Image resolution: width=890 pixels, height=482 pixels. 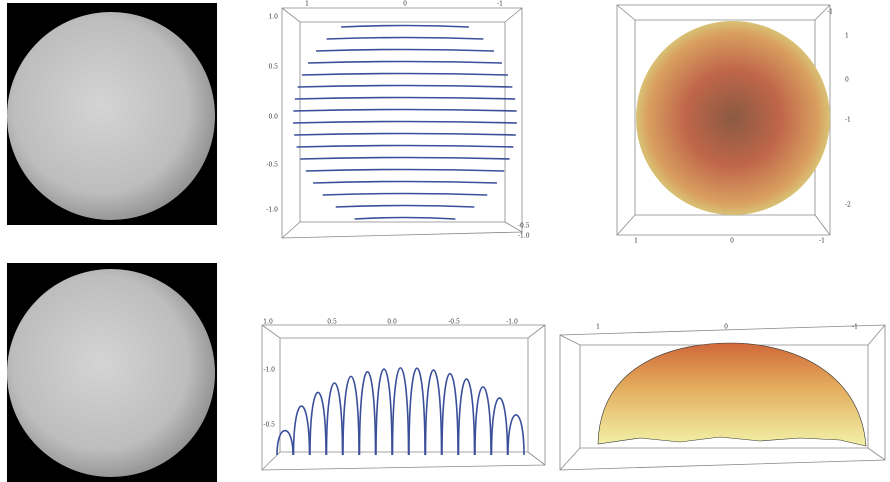 I want to click on panel-c, so click(x=723, y=120).